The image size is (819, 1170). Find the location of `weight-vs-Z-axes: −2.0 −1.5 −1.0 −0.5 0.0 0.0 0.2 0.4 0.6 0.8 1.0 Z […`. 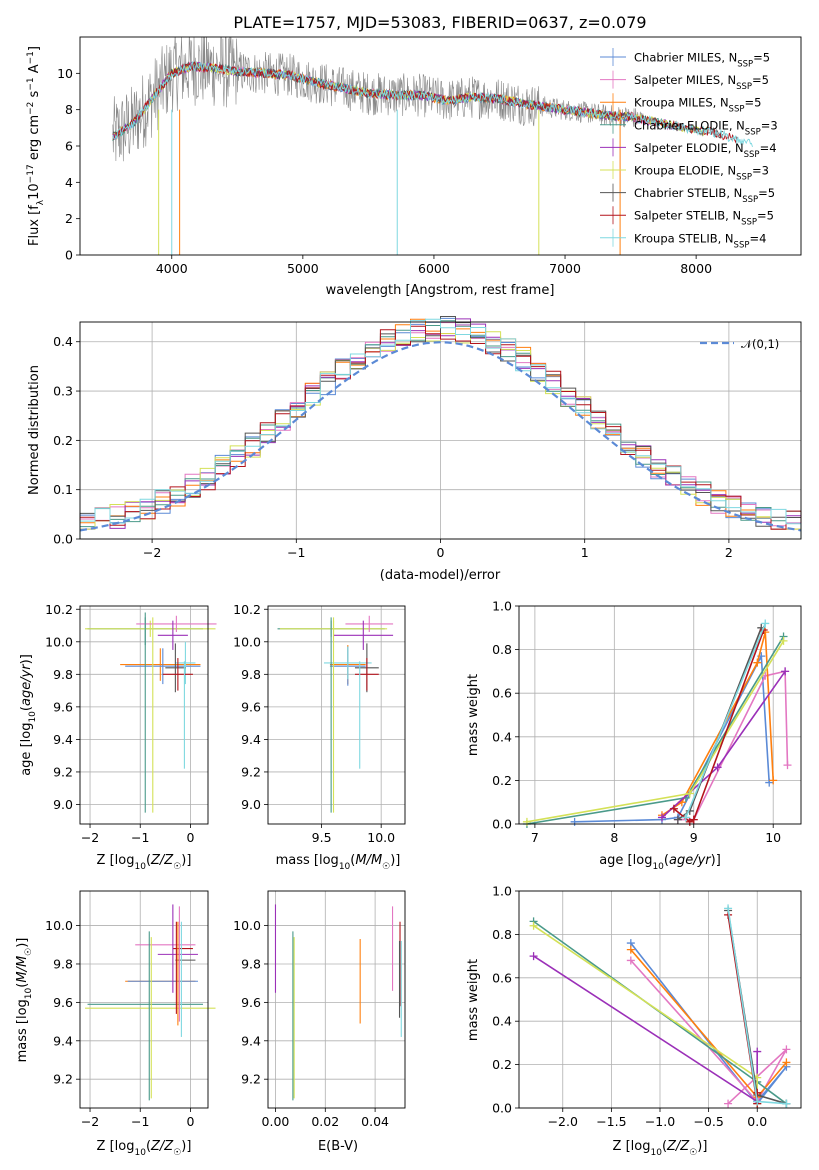

weight-vs-Z-axes: −2.0 −1.5 −1.0 −0.5 0.0 0.0 0.2 0.4 0.6 0.8 1.0 Z [… is located at coordinates (634, 1021).